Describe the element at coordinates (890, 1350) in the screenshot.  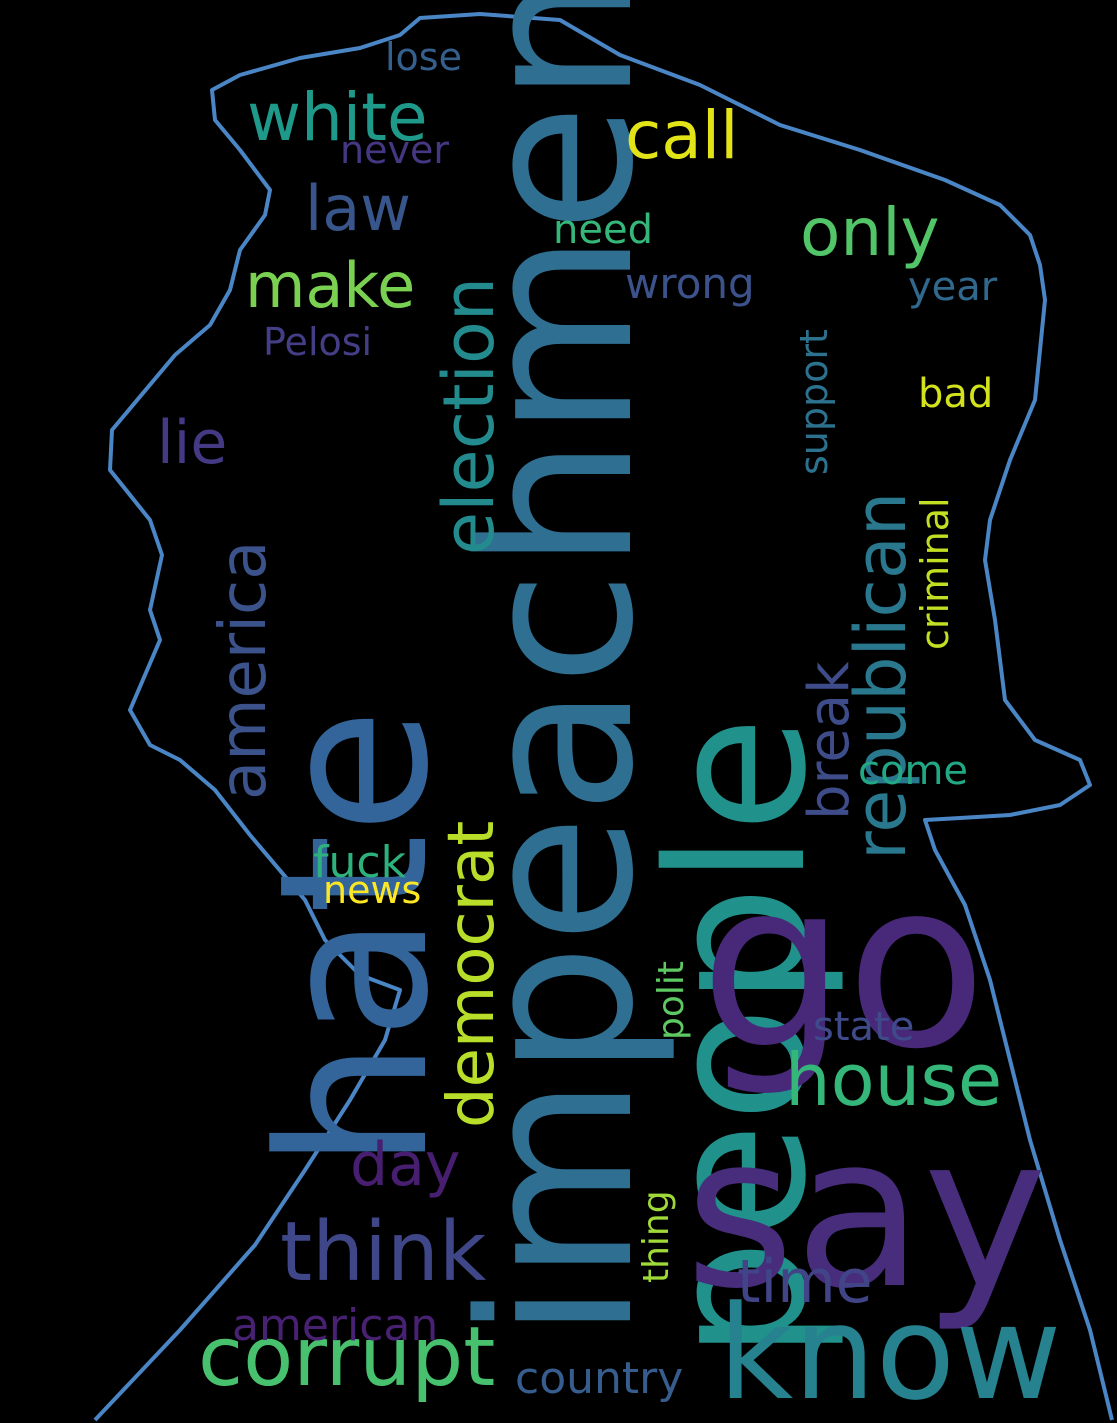
I see `word-know: know` at that location.